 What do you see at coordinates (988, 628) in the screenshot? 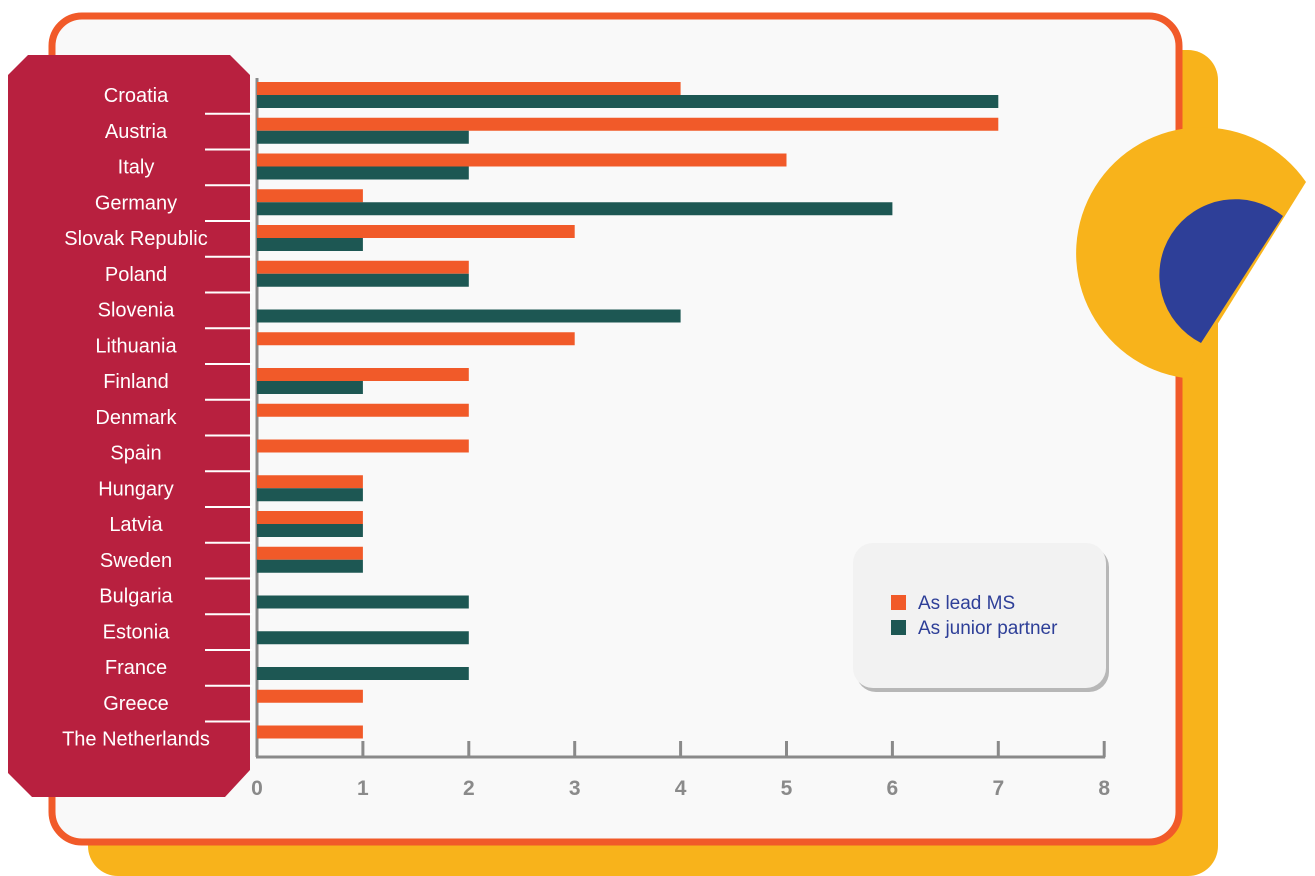
I see `legend-label-junior: As junior partner` at bounding box center [988, 628].